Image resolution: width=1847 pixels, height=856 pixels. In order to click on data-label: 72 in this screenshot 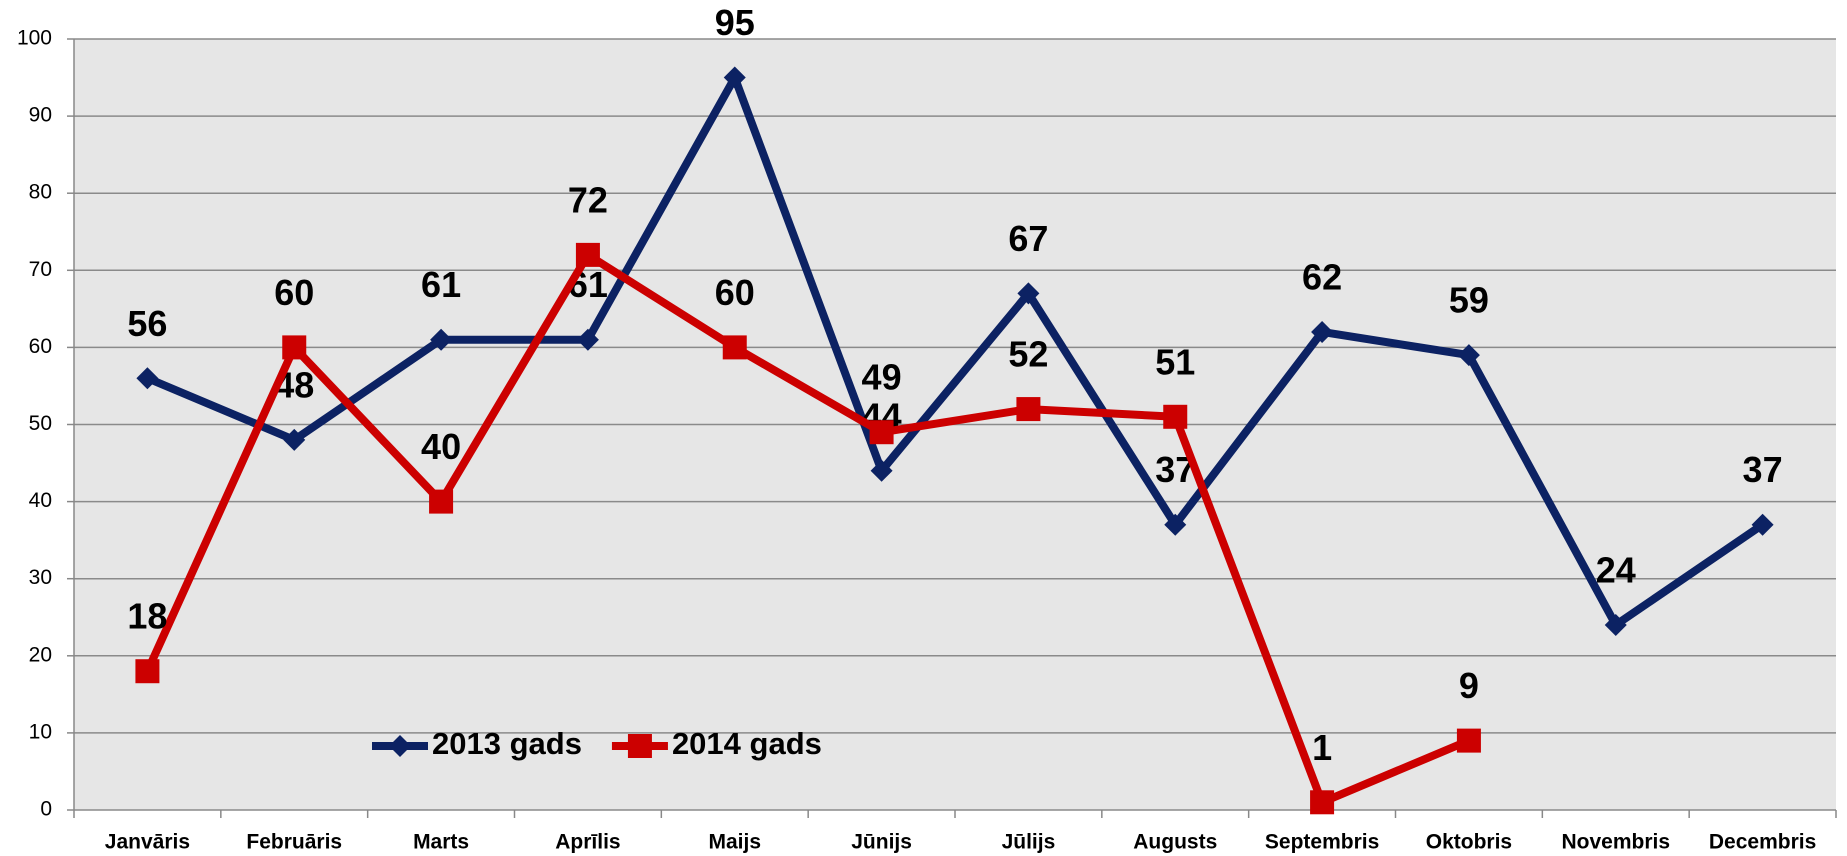, I will do `click(588, 199)`.